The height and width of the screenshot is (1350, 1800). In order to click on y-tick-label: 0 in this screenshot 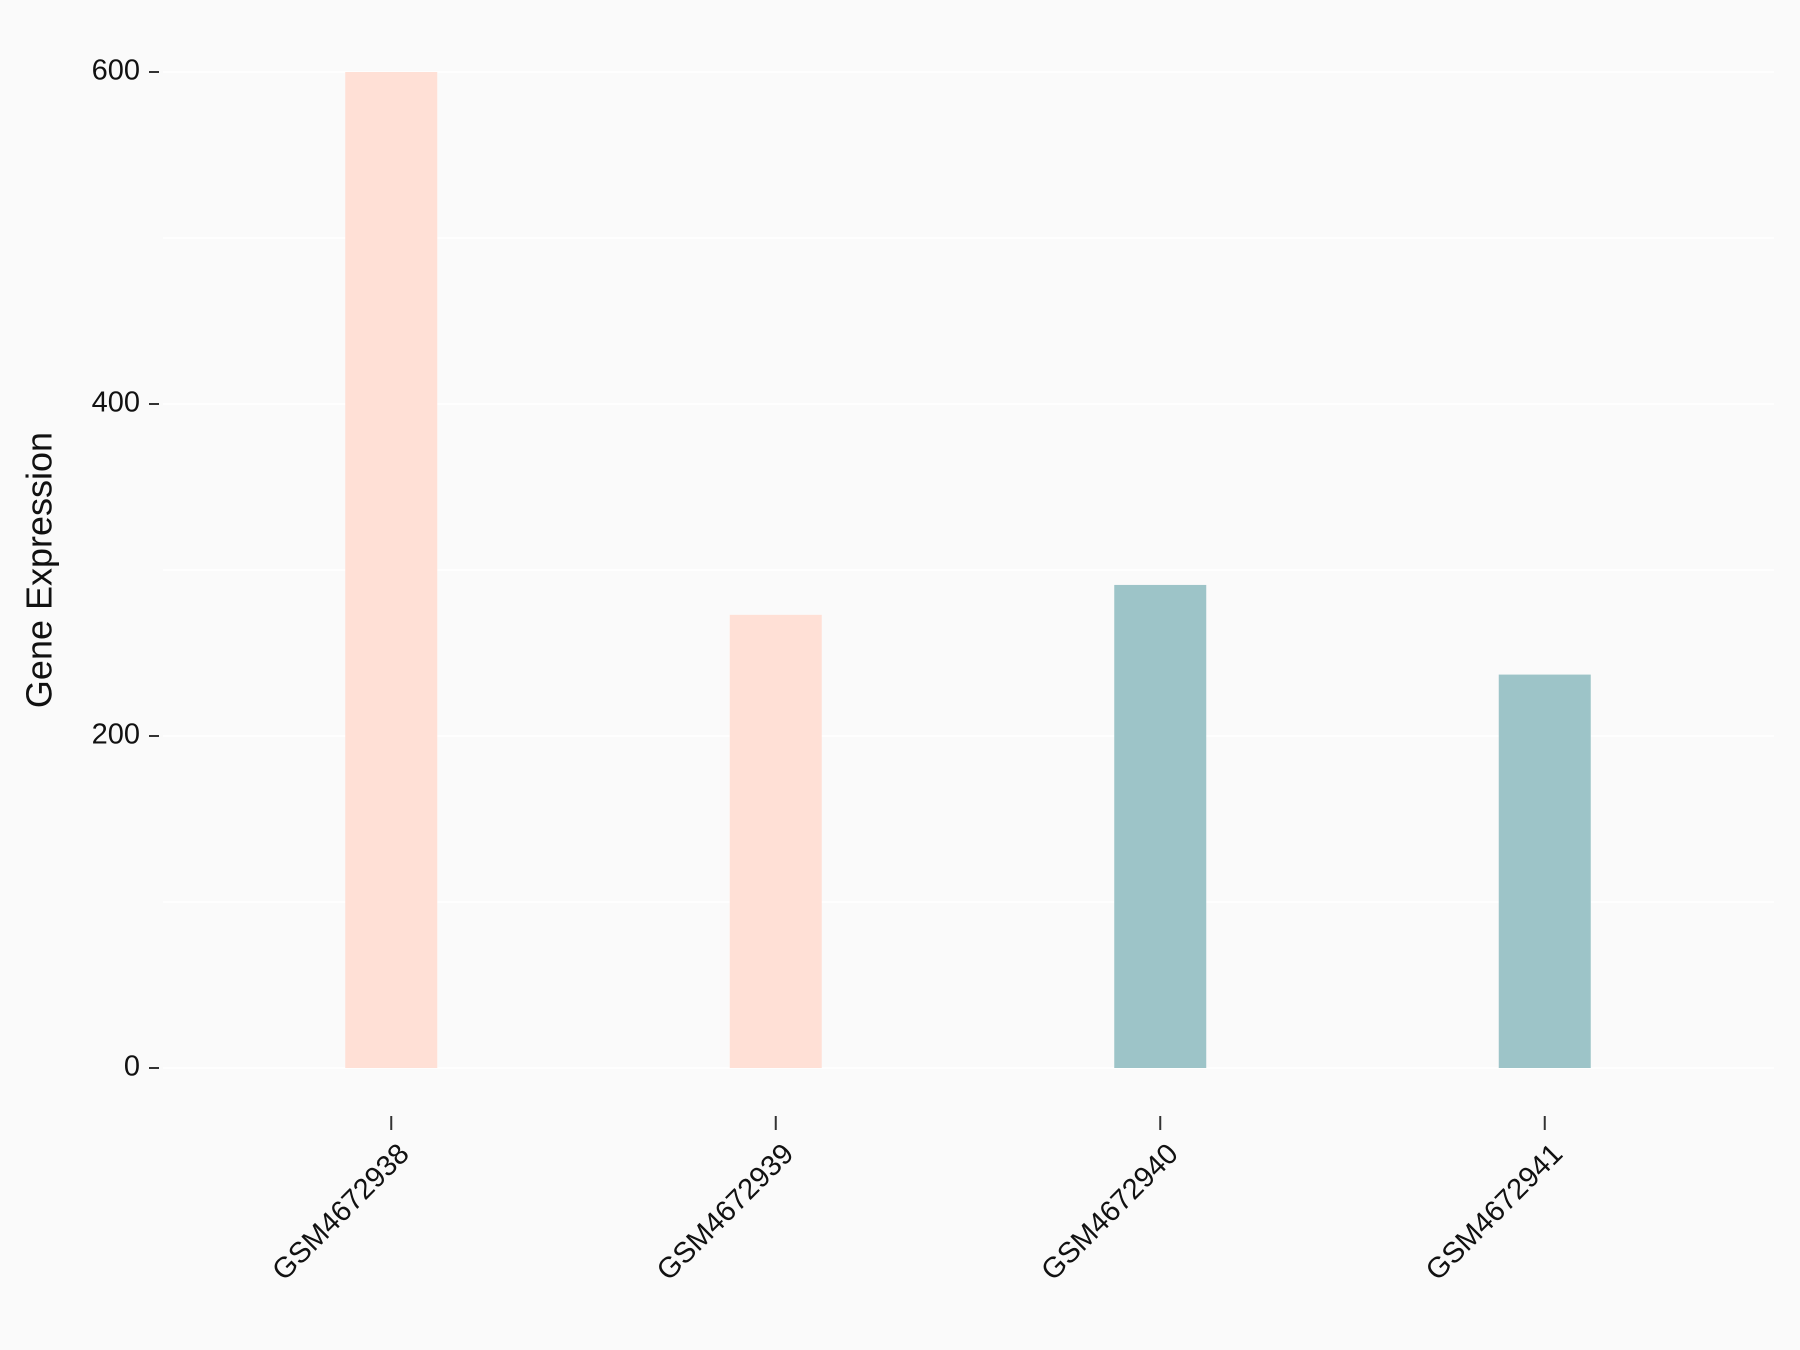, I will do `click(132, 1067)`.